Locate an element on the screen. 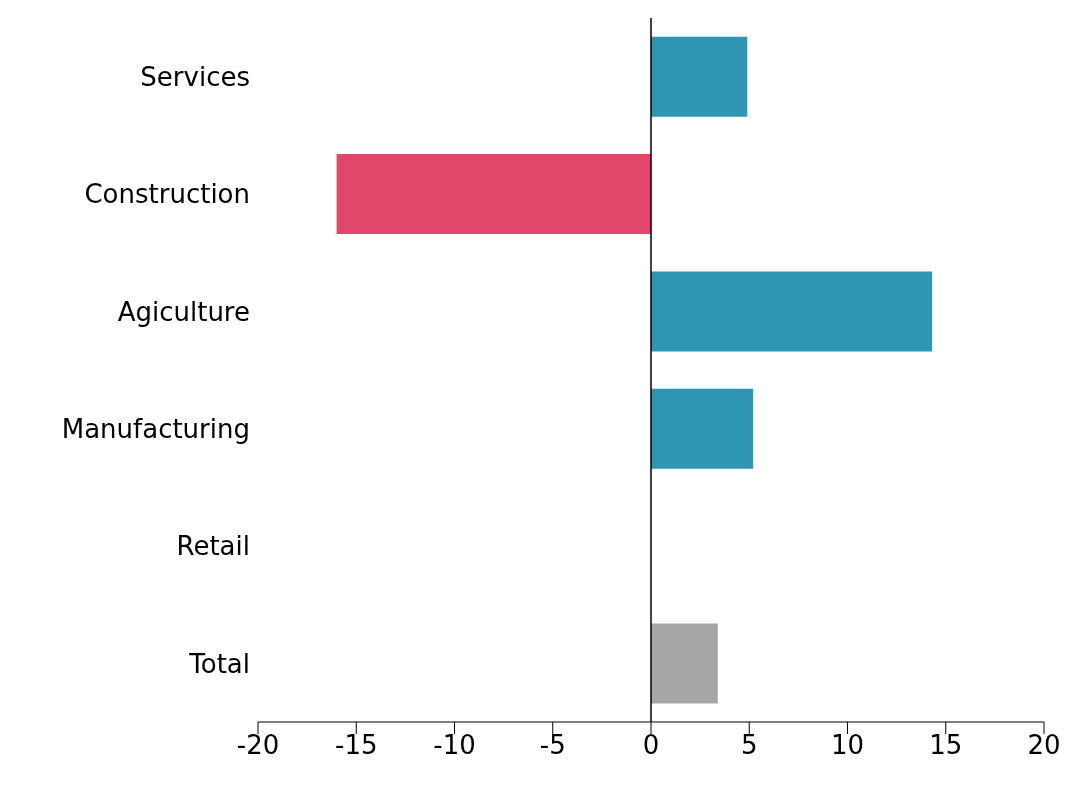 Image resolution: width=1092 pixels, height=800 pixels. x-tick-label: -15 is located at coordinates (356, 745).